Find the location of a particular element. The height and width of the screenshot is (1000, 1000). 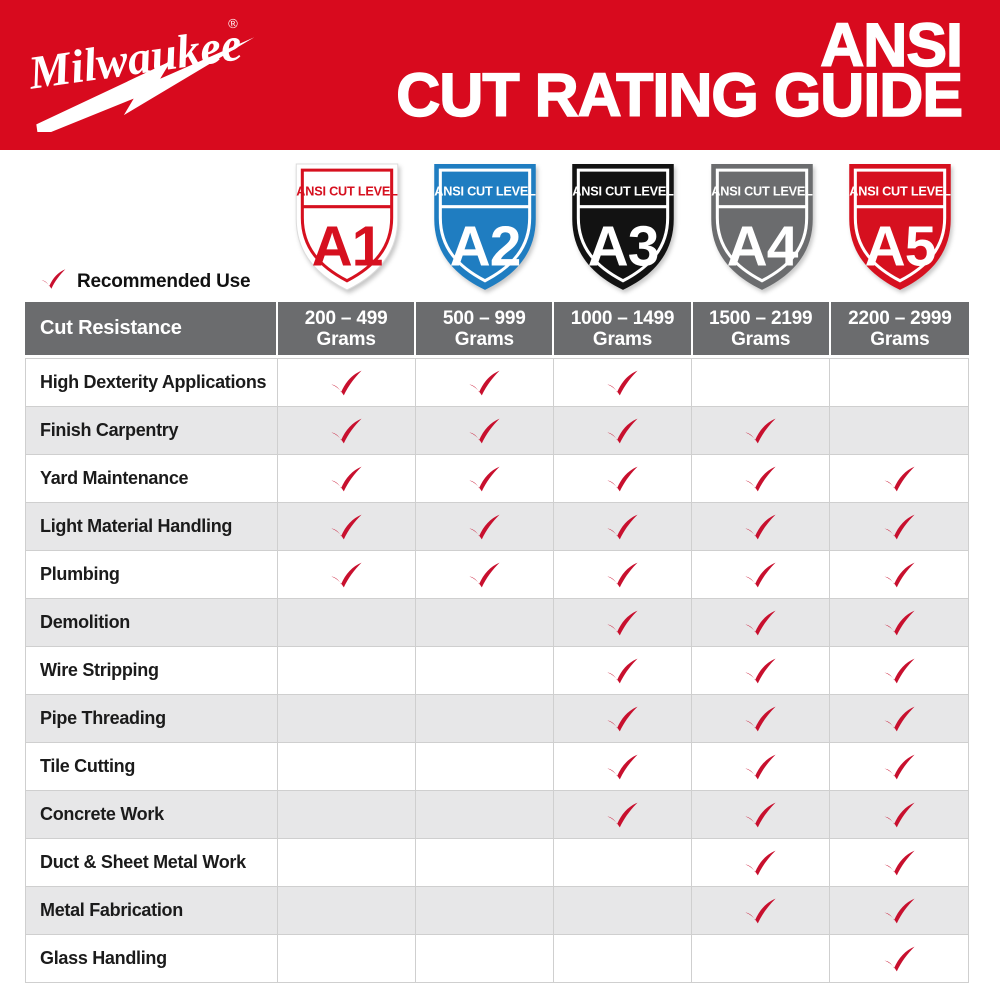

milwaukee-logo: Milwaukee ® is located at coordinates (140, 73).